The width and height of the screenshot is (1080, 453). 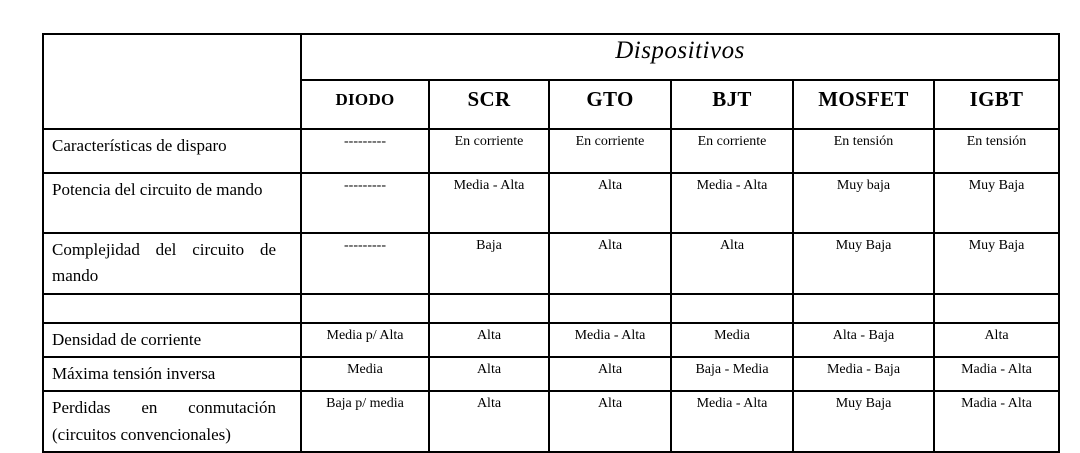 What do you see at coordinates (365, 104) in the screenshot?
I see `column-header-diodo: DIODO` at bounding box center [365, 104].